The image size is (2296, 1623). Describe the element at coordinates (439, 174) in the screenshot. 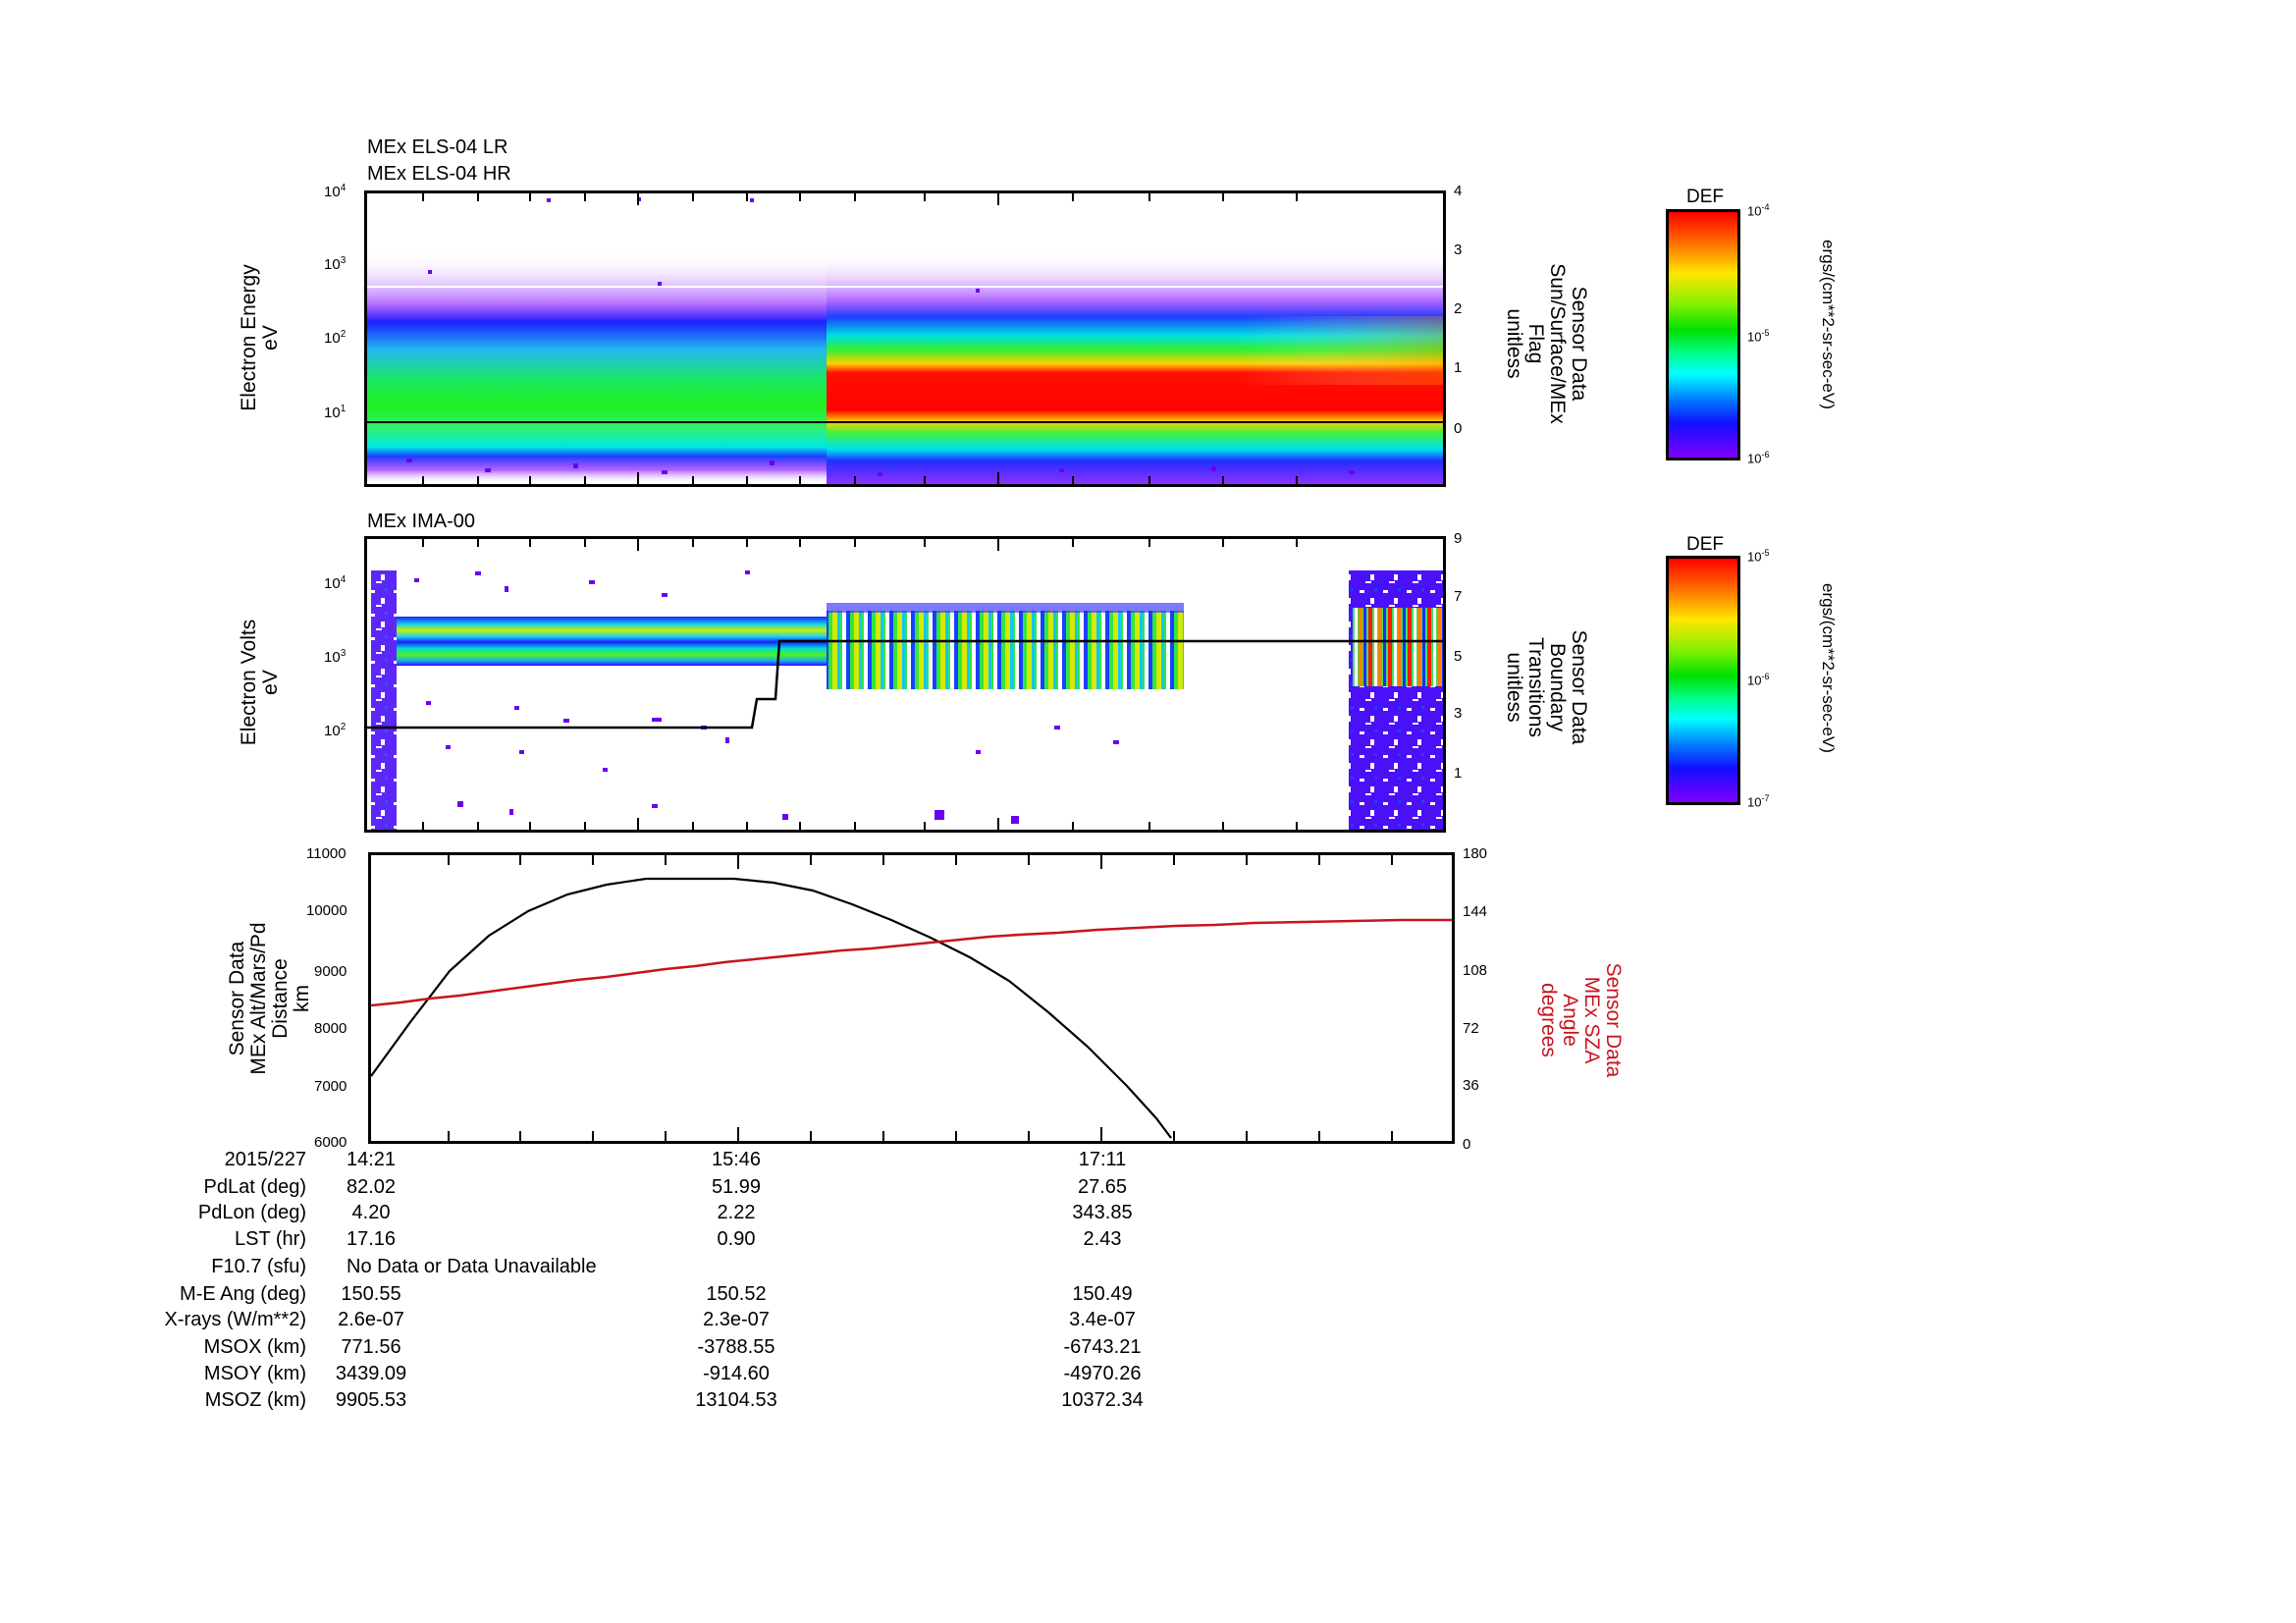

I see `panel-title-els-hr: MEx ELS-04 HR` at that location.